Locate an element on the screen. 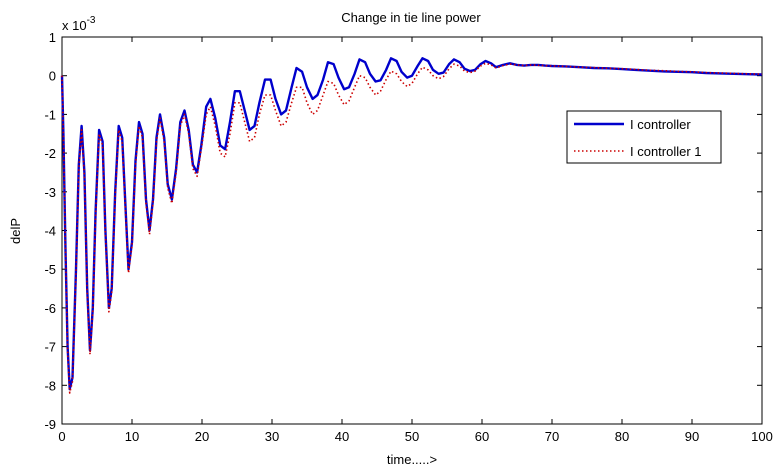  y-multiplier-base: x 10 is located at coordinates (74, 25).